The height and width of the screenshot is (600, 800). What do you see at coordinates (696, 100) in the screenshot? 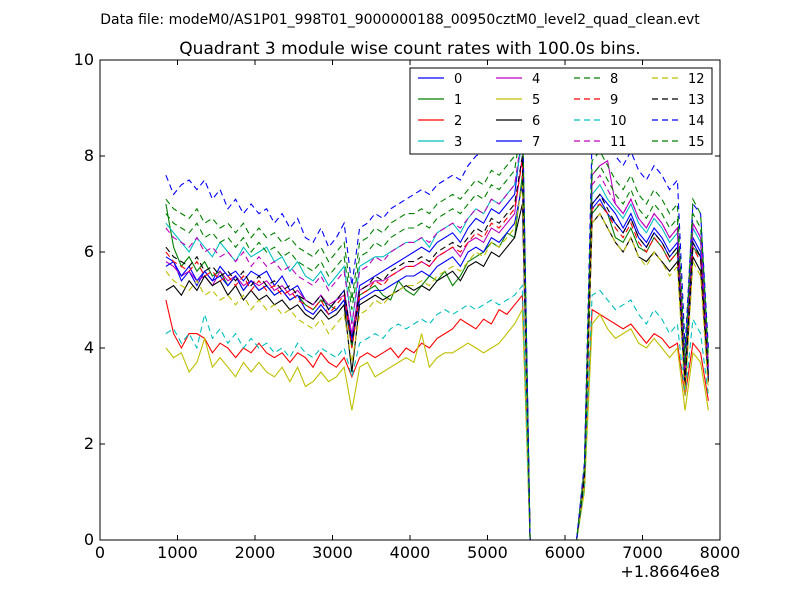
I see `legend-label-13: 13` at bounding box center [696, 100].